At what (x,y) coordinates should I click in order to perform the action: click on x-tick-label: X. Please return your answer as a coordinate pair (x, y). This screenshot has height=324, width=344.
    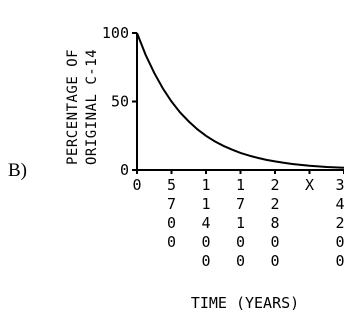
    Looking at the image, I should click on (309, 185).